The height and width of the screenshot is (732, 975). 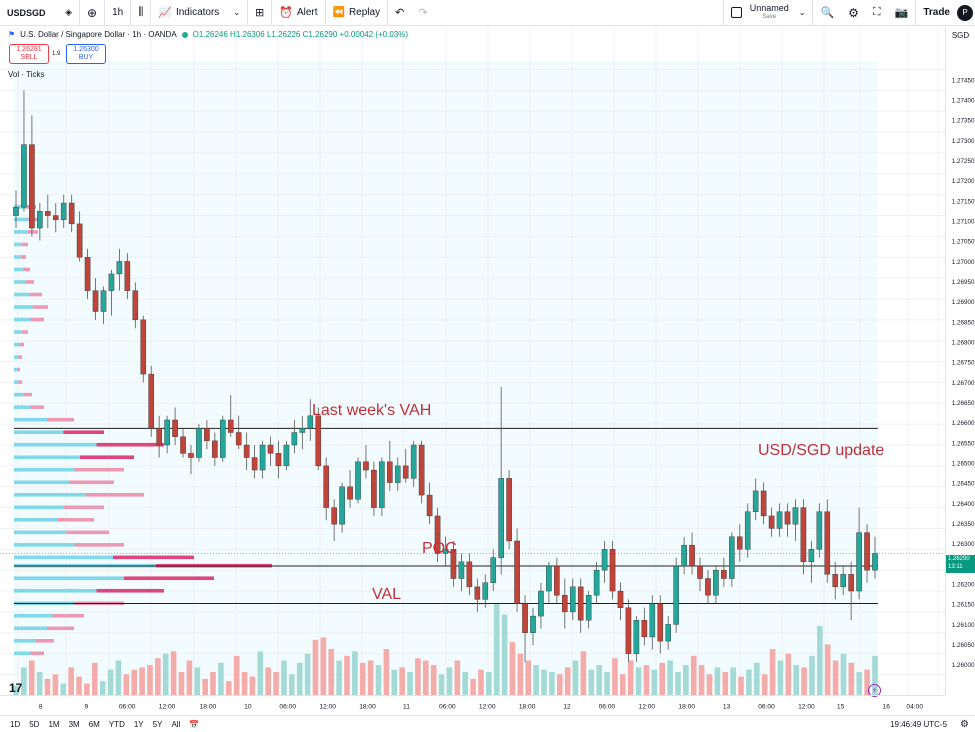 I want to click on range-button-1y: 1Y, so click(x=138, y=724).